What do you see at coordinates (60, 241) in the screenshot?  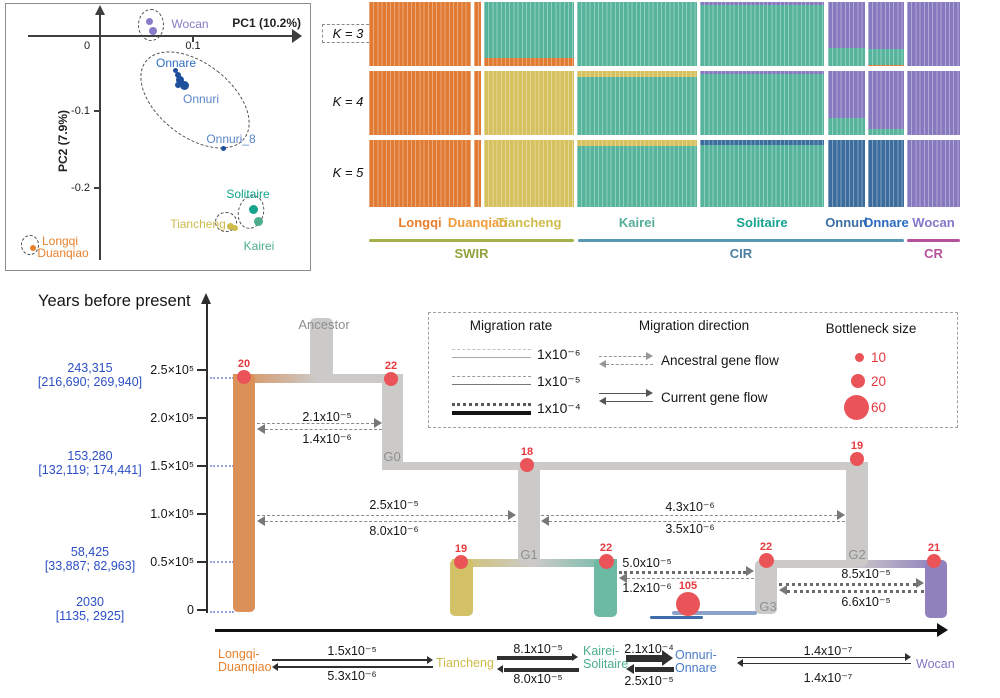 I see `pca-cluster-label-longqi: Longqi` at bounding box center [60, 241].